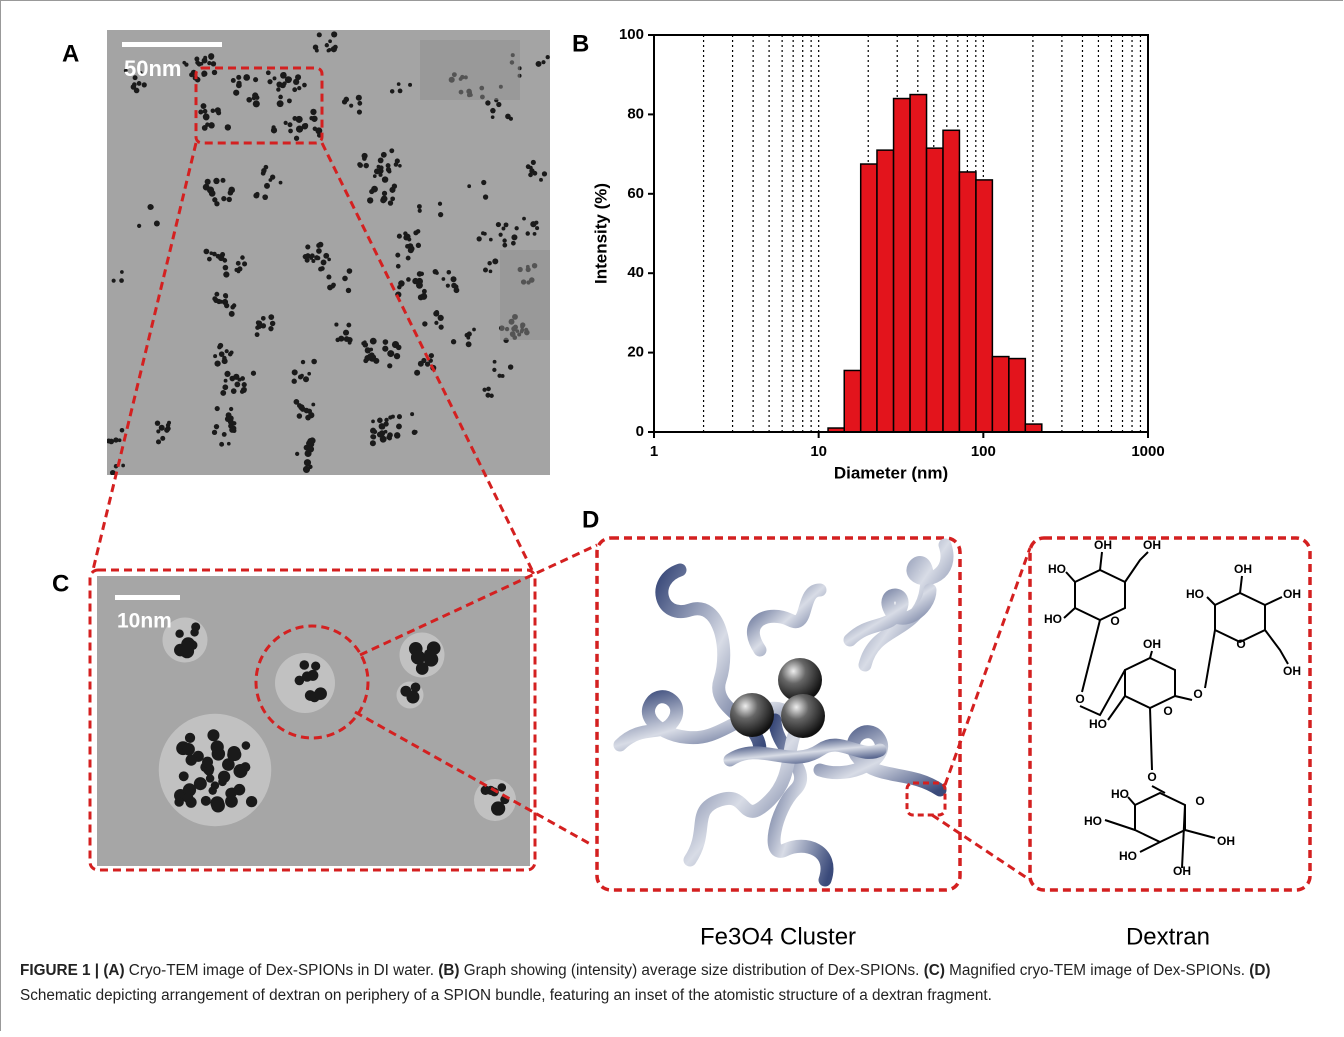  What do you see at coordinates (60, 583) in the screenshot?
I see `panel-label: C` at bounding box center [60, 583].